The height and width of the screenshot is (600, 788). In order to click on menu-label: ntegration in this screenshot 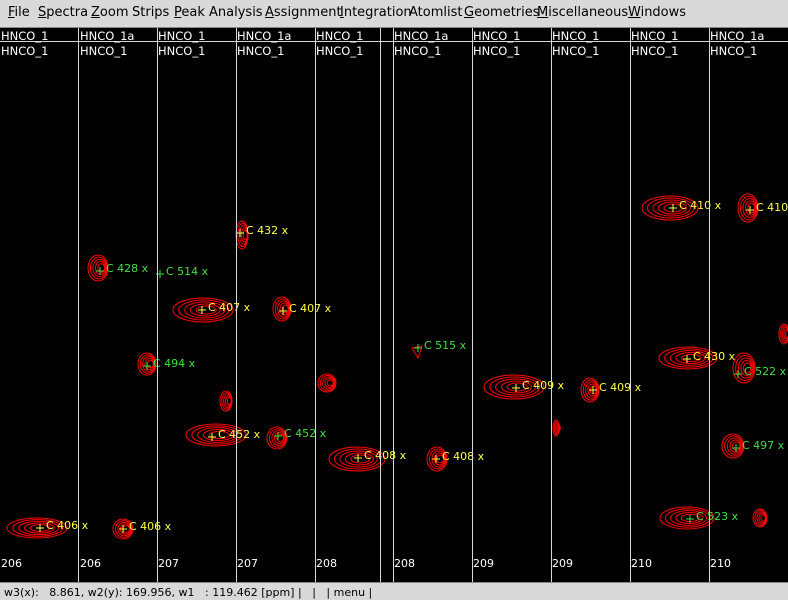, I will do `click(377, 12)`.